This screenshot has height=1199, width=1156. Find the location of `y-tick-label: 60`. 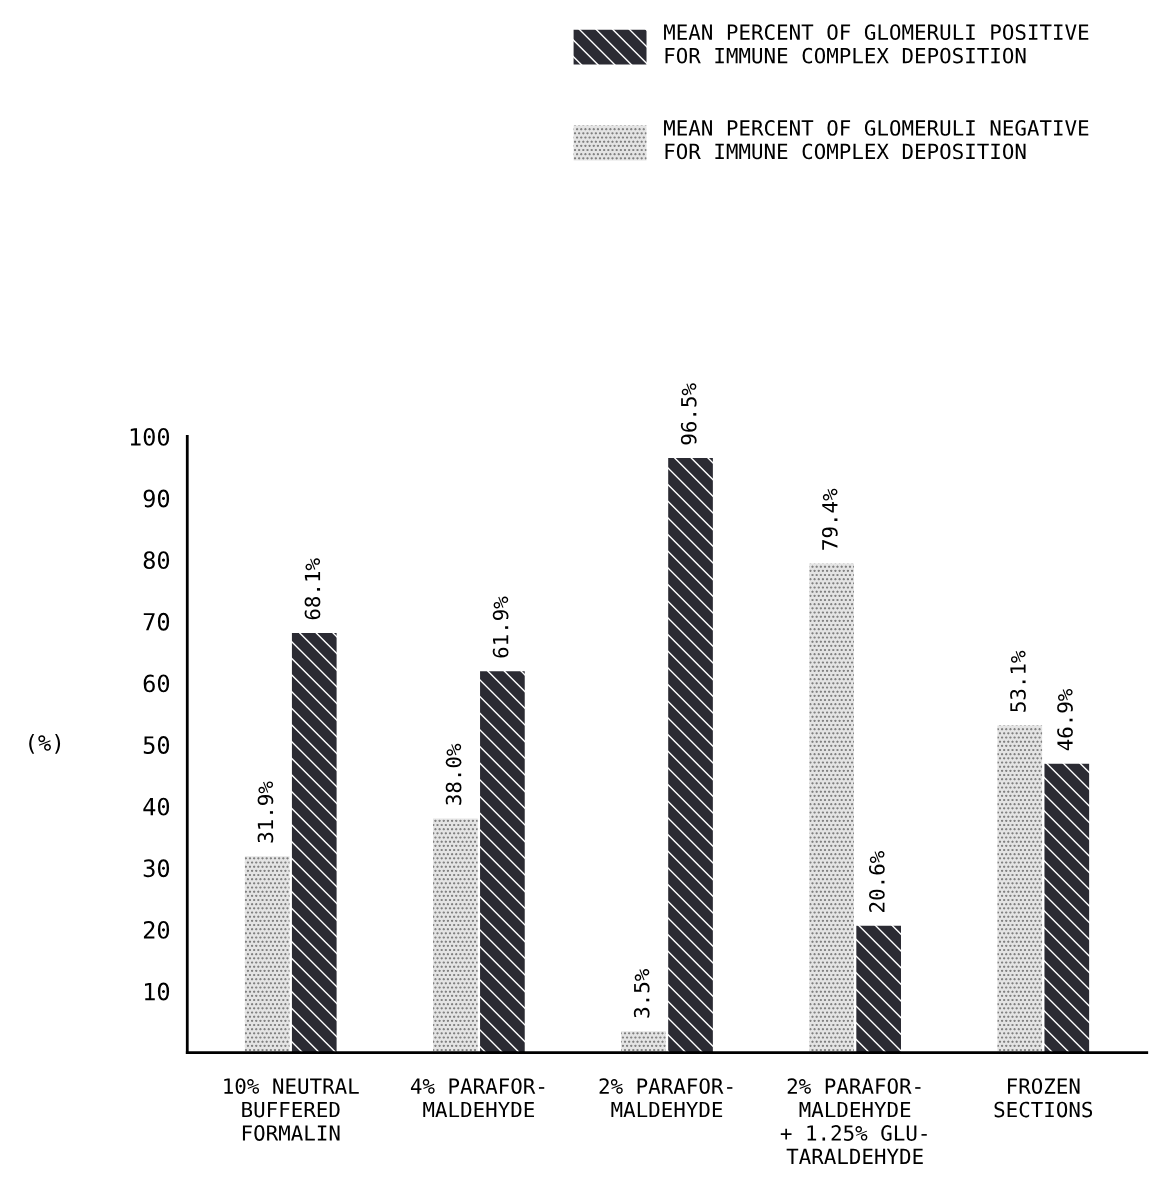

y-tick-label: 60 is located at coordinates (156, 683).